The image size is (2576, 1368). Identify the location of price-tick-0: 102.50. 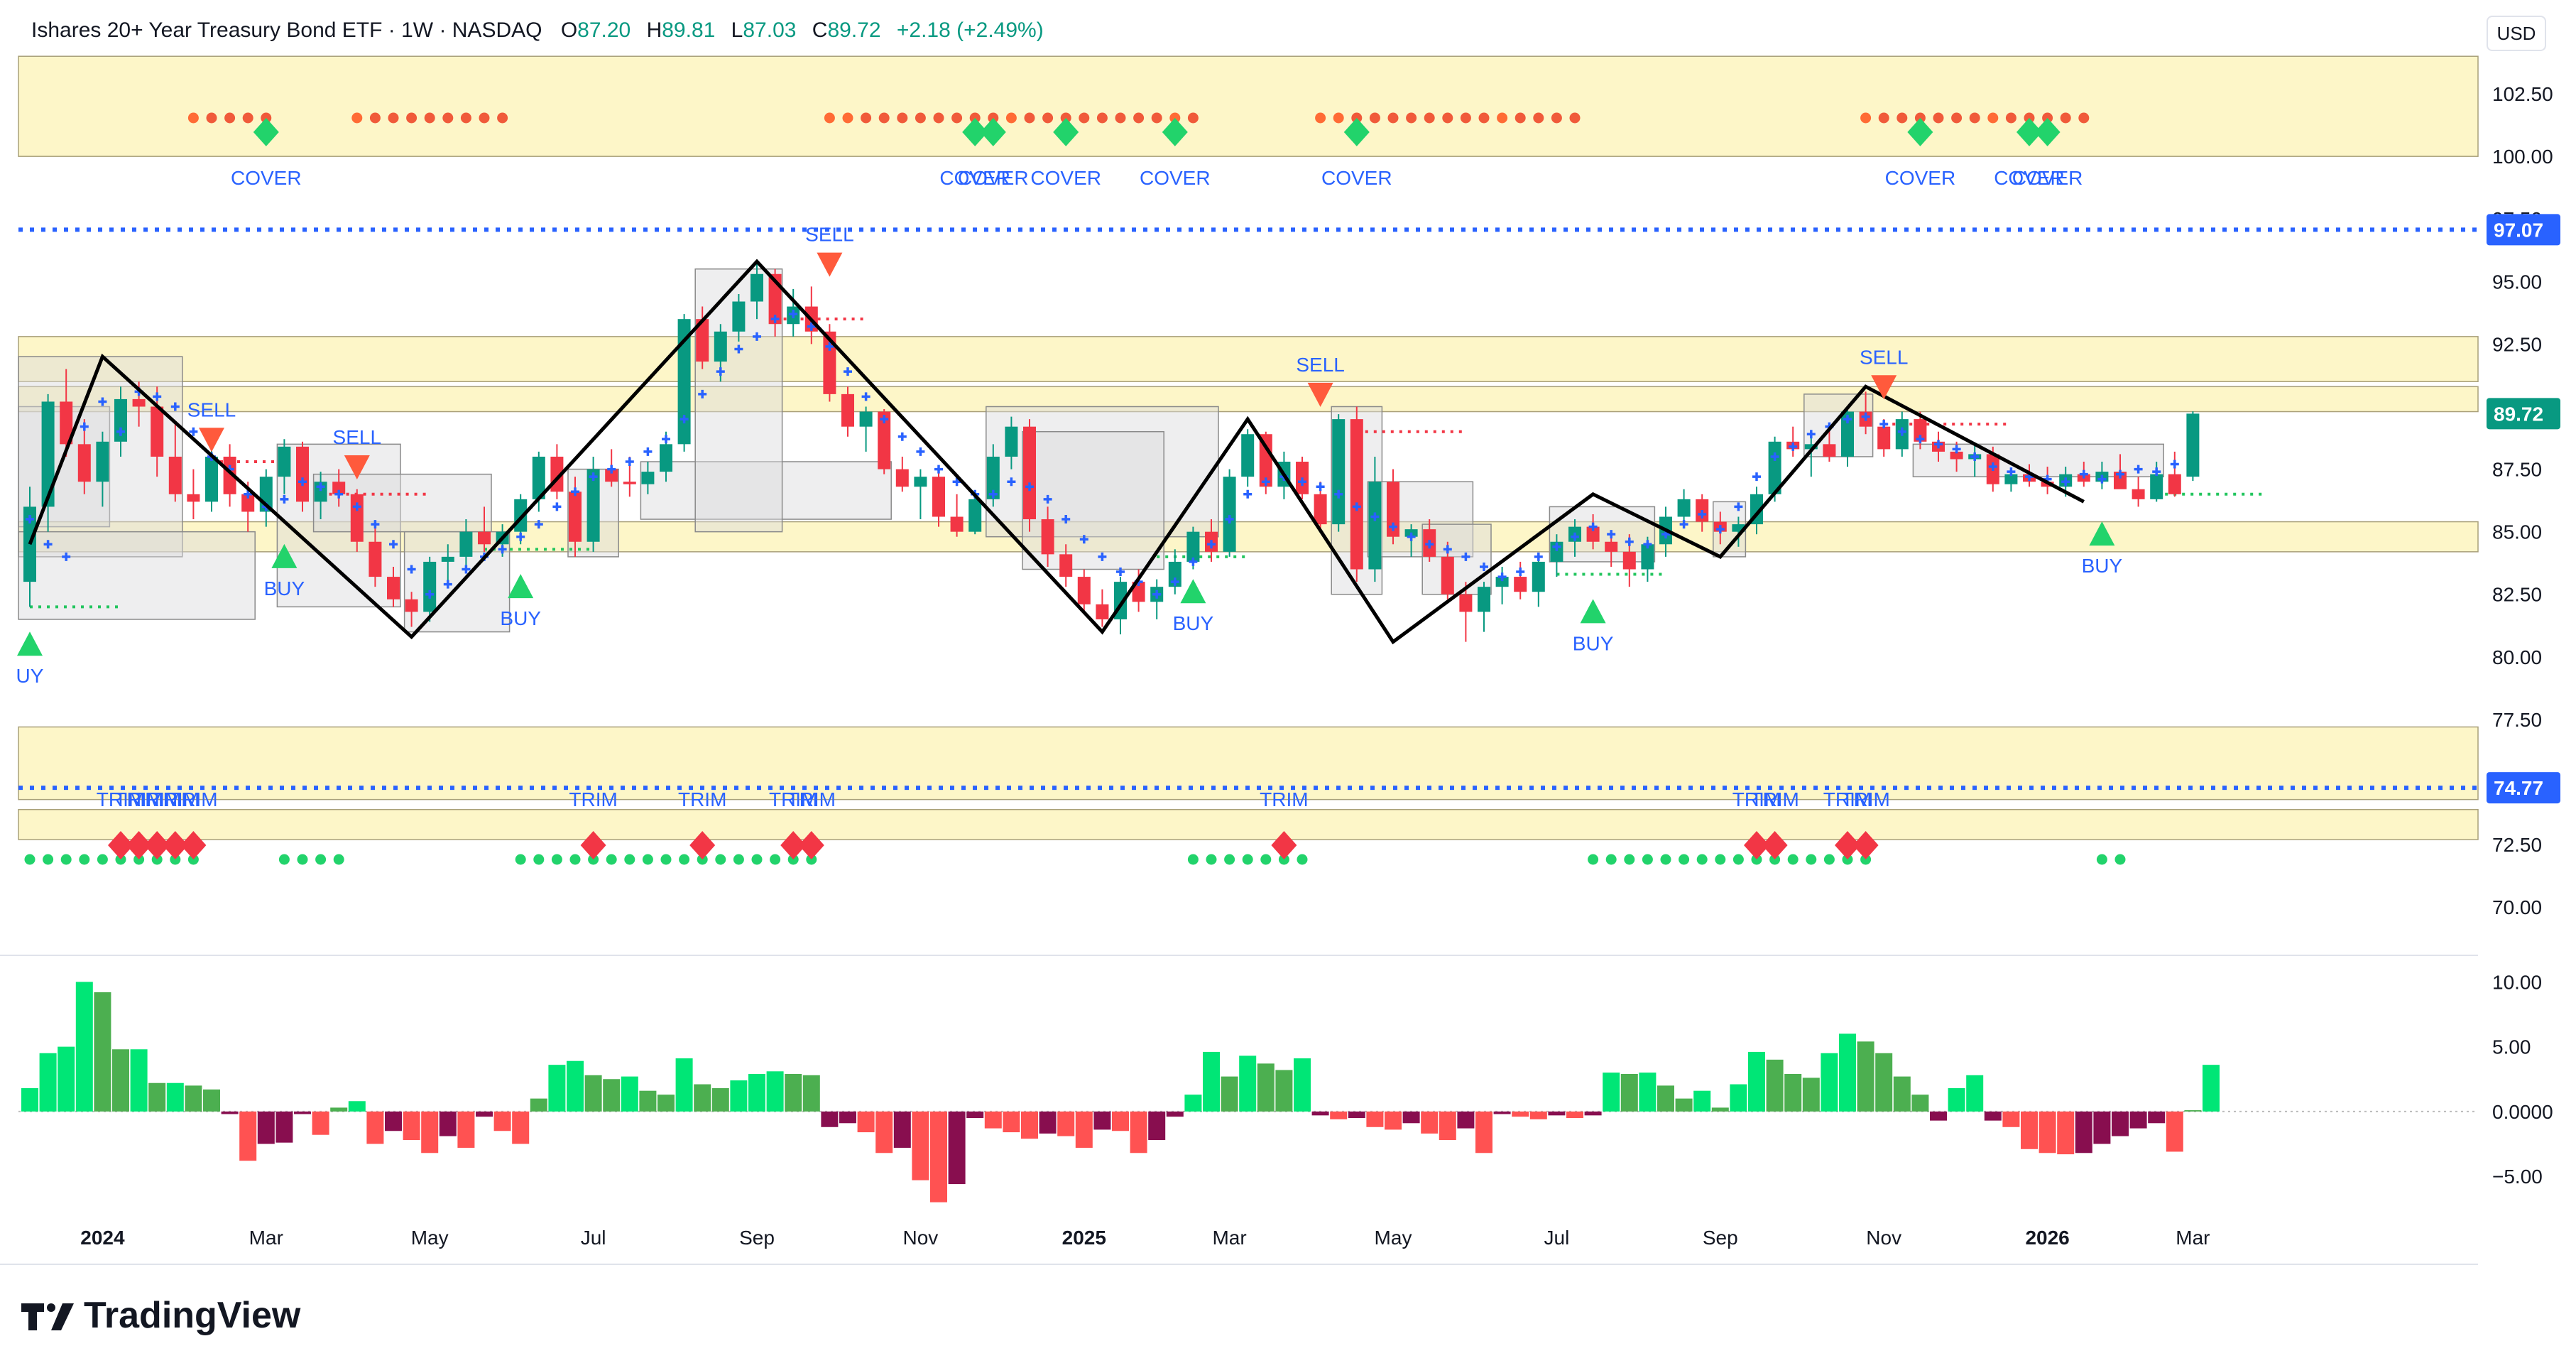
(2522, 94).